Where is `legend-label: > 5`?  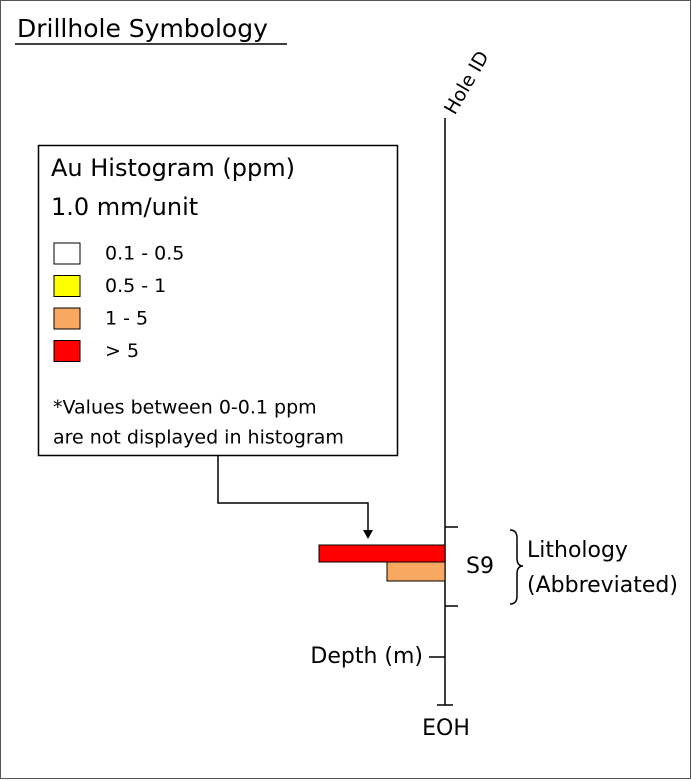
legend-label: > 5 is located at coordinates (122, 351).